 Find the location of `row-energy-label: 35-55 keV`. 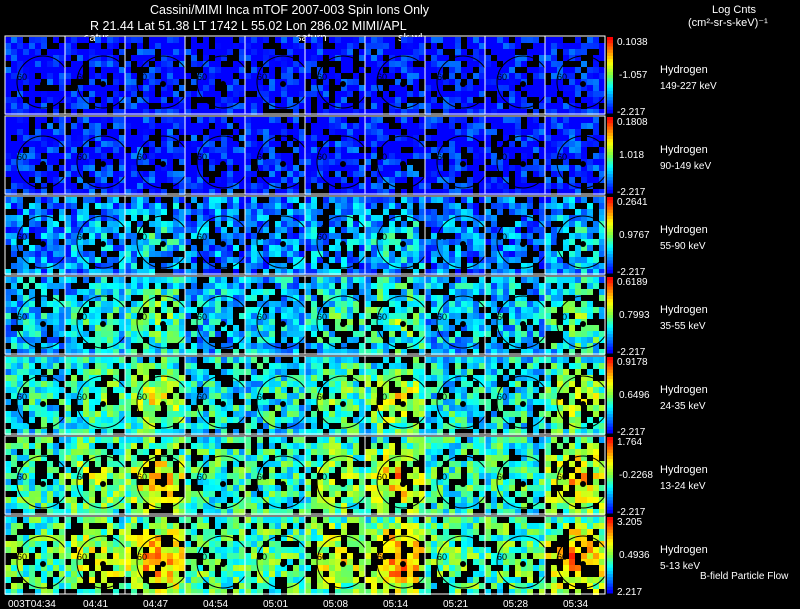

row-energy-label: 35-55 keV is located at coordinates (683, 326).